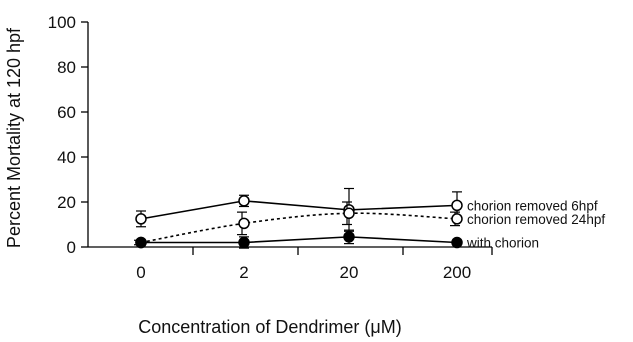 This screenshot has height=342, width=633. What do you see at coordinates (14, 137) in the screenshot?
I see `y-axis-title: Percent Mortality at 120 hpf` at bounding box center [14, 137].